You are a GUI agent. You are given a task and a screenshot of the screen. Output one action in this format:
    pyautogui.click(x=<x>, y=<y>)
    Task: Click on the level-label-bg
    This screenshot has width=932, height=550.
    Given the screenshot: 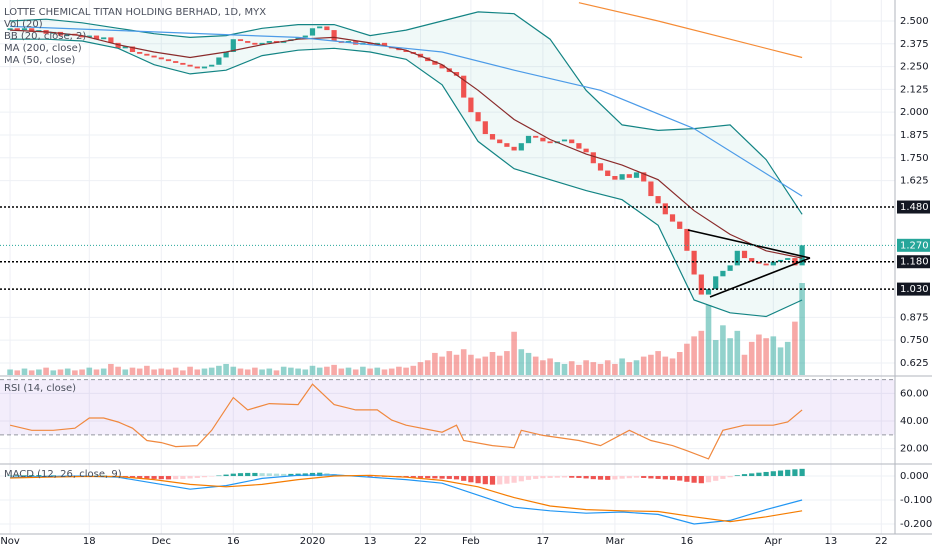 What is the action you would take?
    pyautogui.click(x=913, y=289)
    